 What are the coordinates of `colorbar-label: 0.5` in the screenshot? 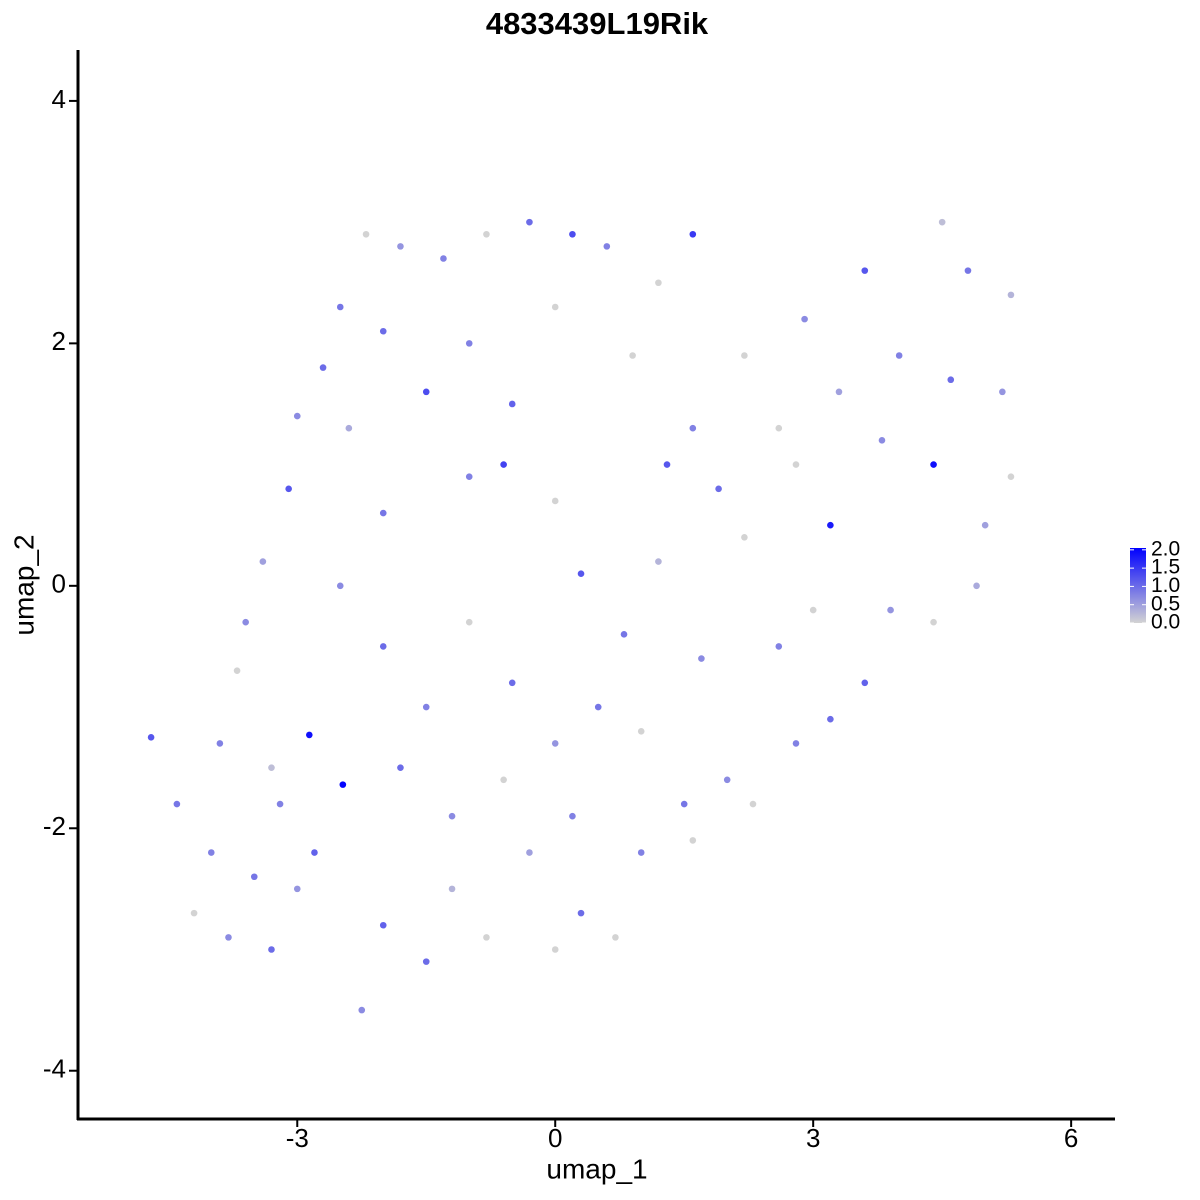 It's located at (1165, 603).